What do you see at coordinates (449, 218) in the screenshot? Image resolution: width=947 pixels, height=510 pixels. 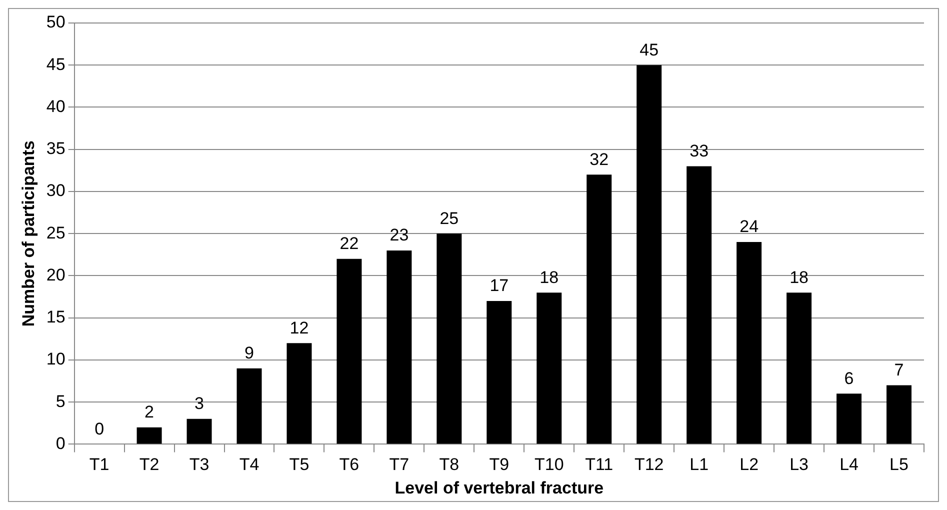 I see `data-label: 25` at bounding box center [449, 218].